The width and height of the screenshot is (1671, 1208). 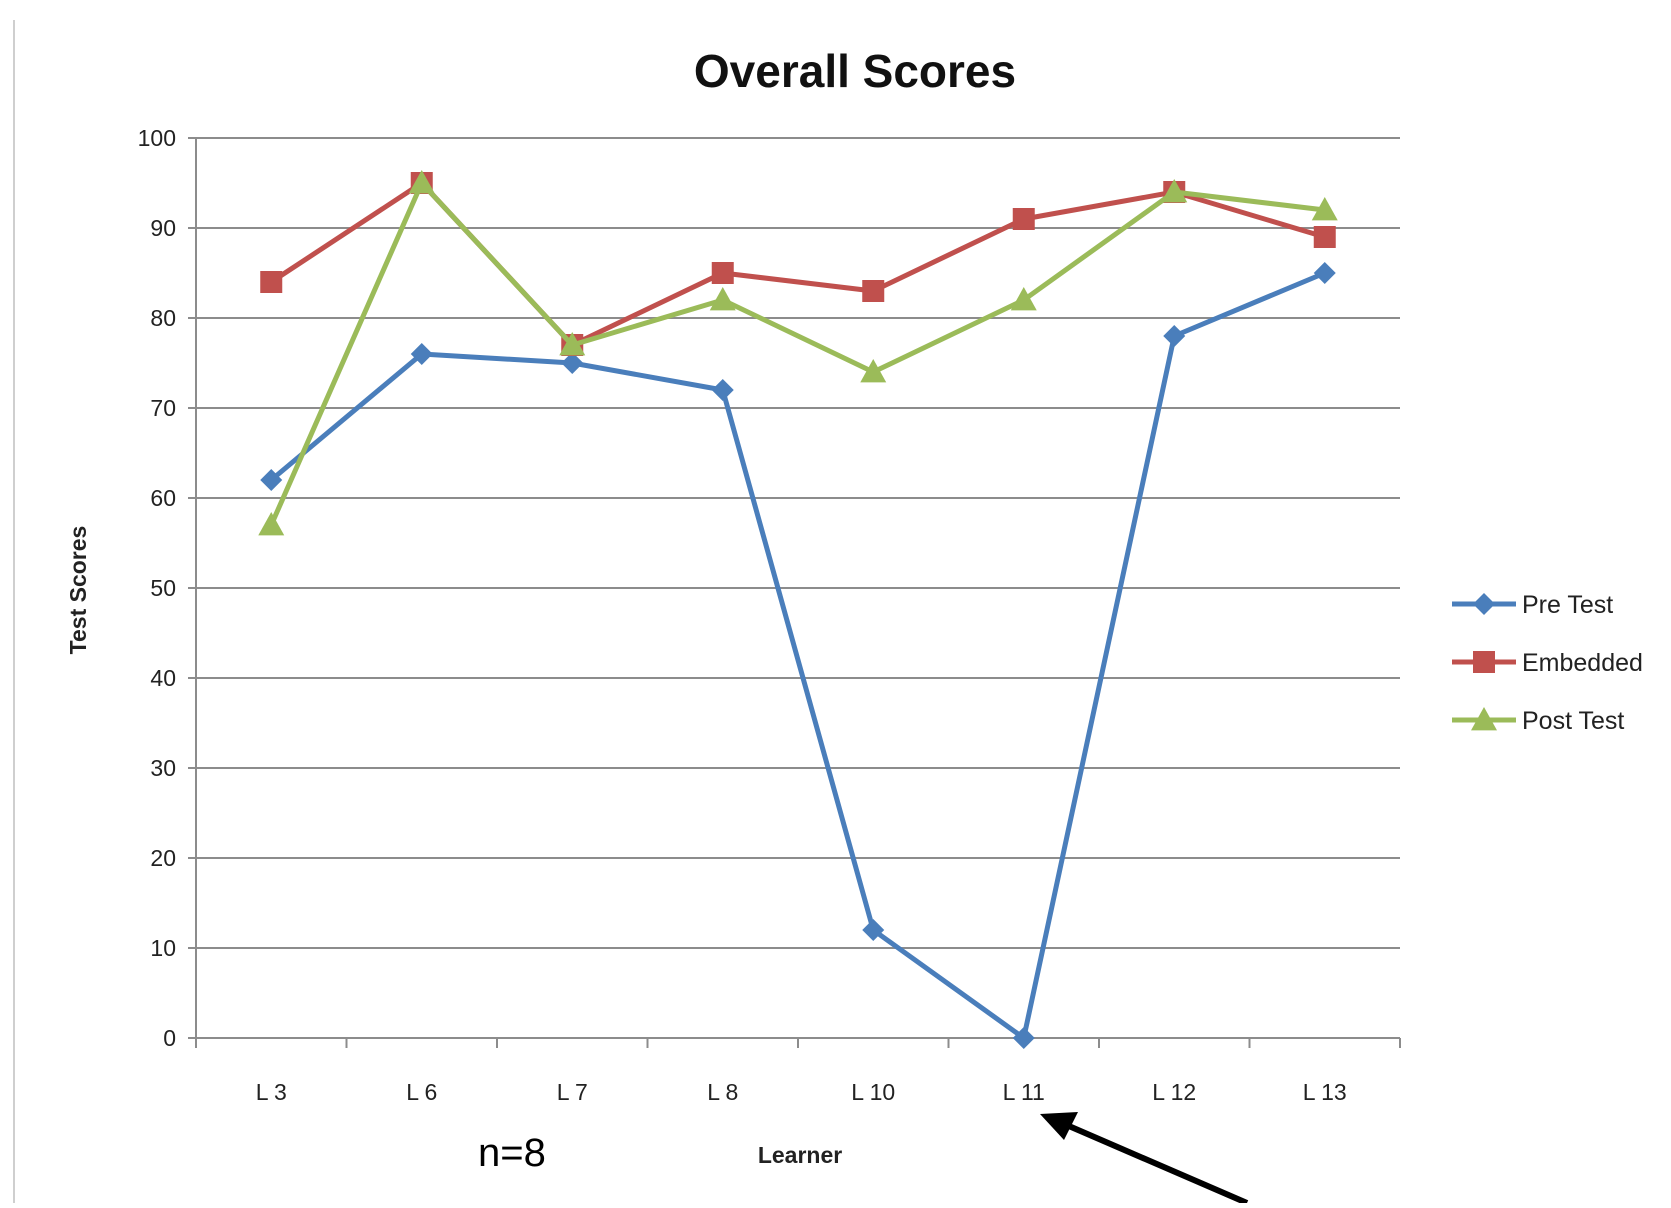 I want to click on sample-size-note: n=8, so click(x=512, y=1153).